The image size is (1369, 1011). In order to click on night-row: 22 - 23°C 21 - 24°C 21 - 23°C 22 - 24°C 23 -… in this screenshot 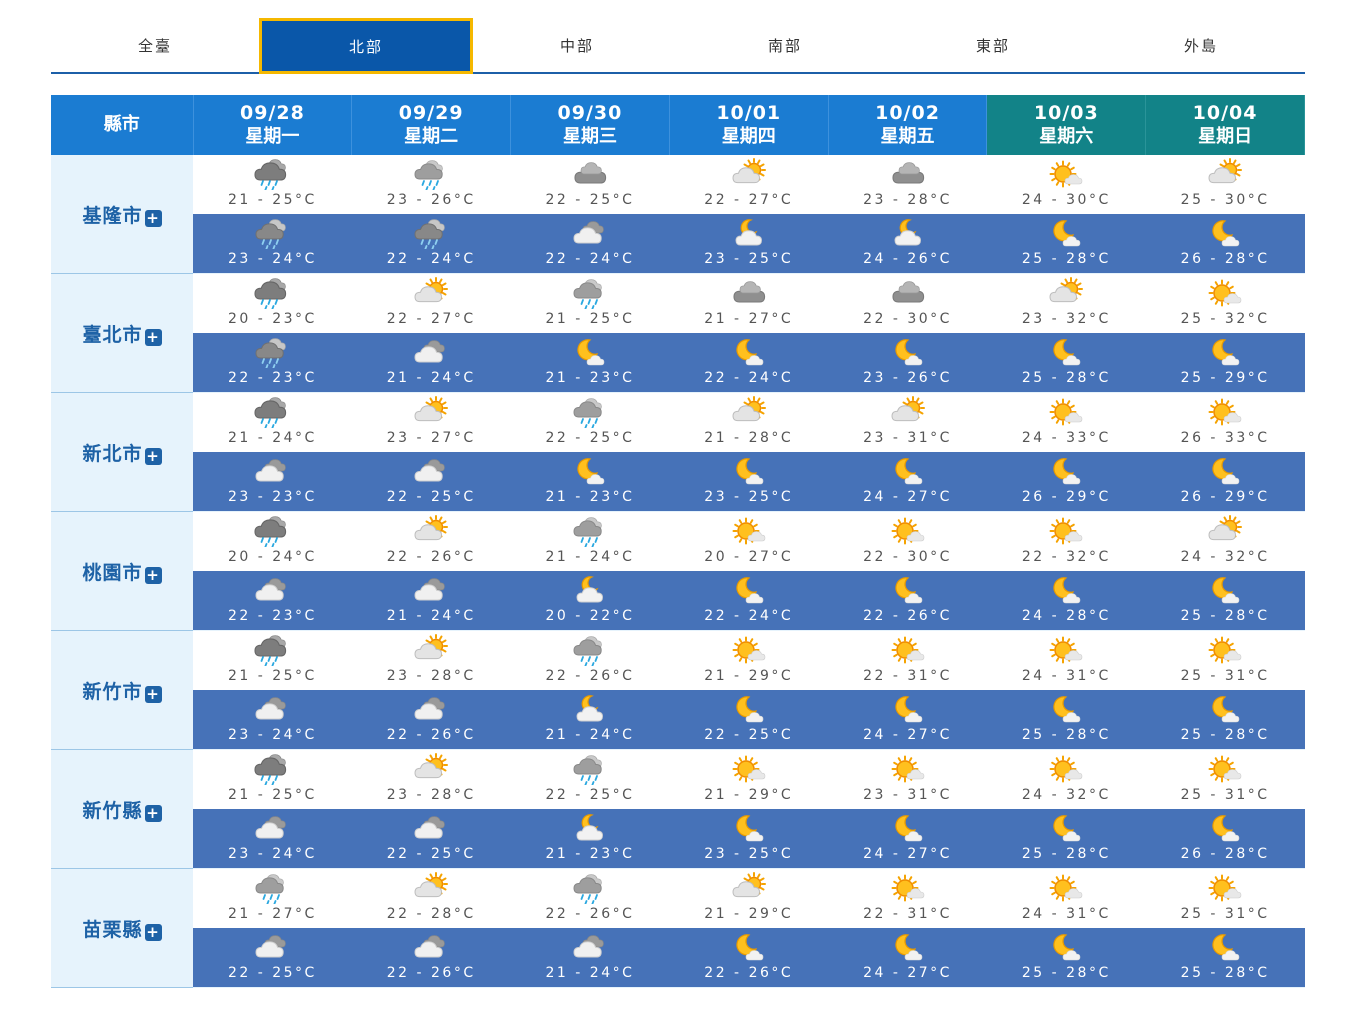, I will do `click(678, 363)`.